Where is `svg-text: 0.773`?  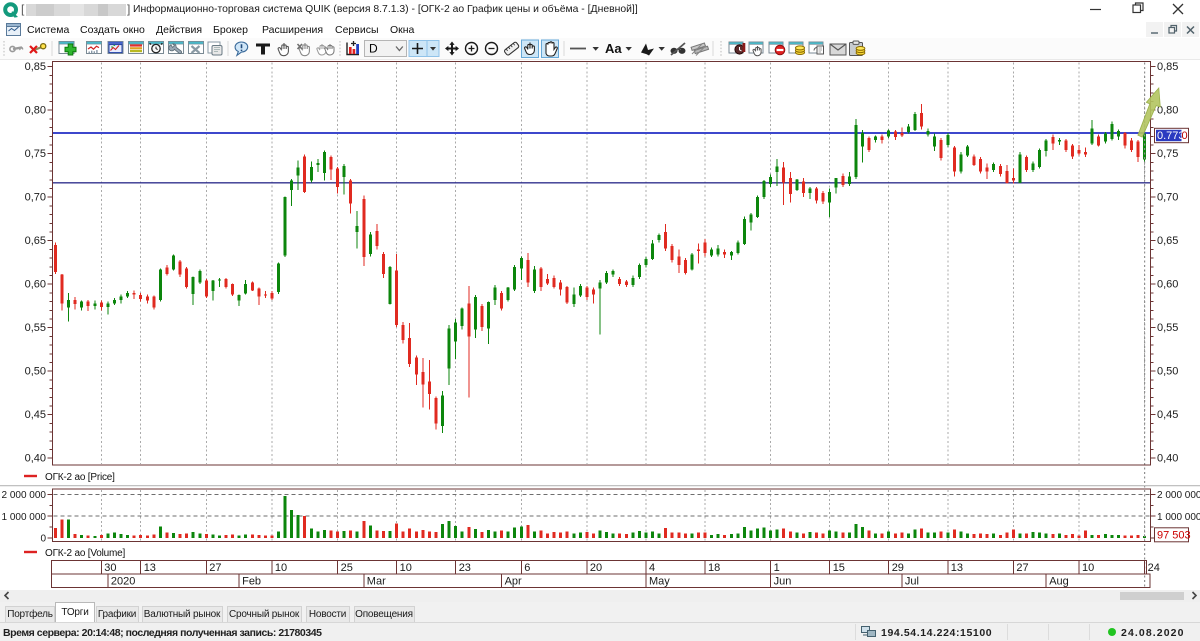 svg-text: 0.773 is located at coordinates (1171, 136).